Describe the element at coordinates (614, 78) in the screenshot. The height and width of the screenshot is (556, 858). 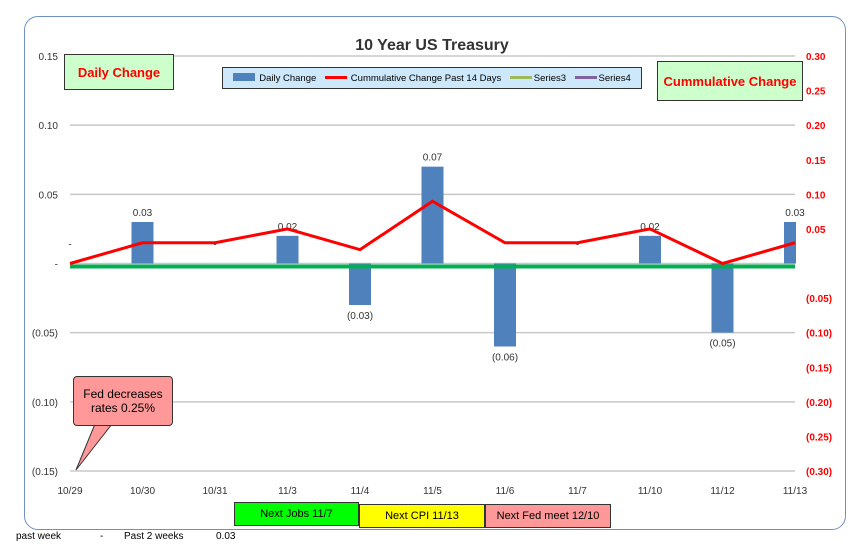
I see `legend-label: Series4` at that location.